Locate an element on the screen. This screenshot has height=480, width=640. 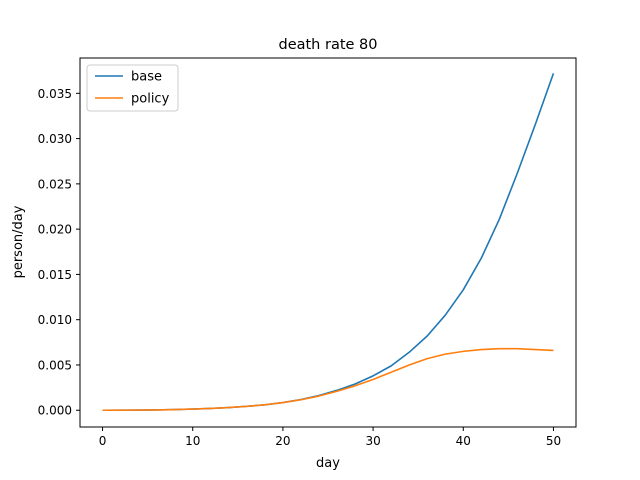
x-tick-label: 0 is located at coordinates (103, 441).